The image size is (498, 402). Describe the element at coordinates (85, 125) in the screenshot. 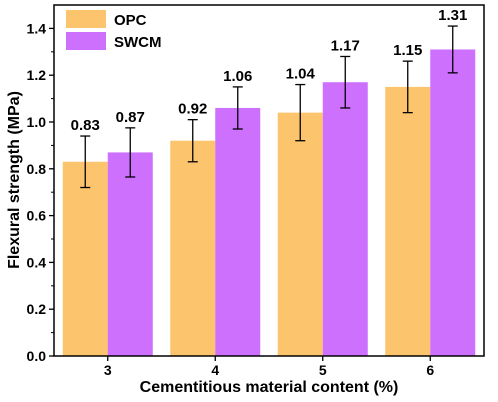

I see `data-label-opc-3: 0.83` at that location.